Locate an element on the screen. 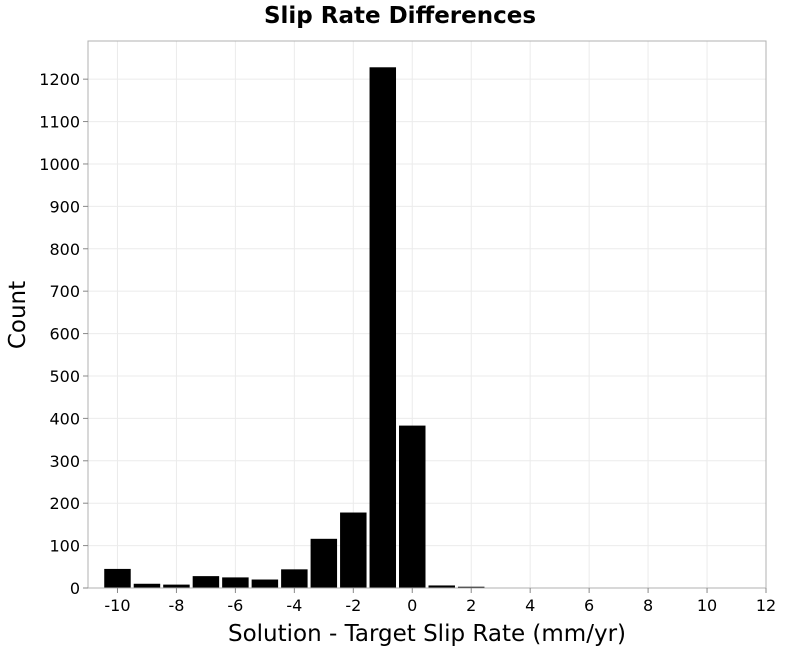  y-tick-label: 0 is located at coordinates (75, 588).